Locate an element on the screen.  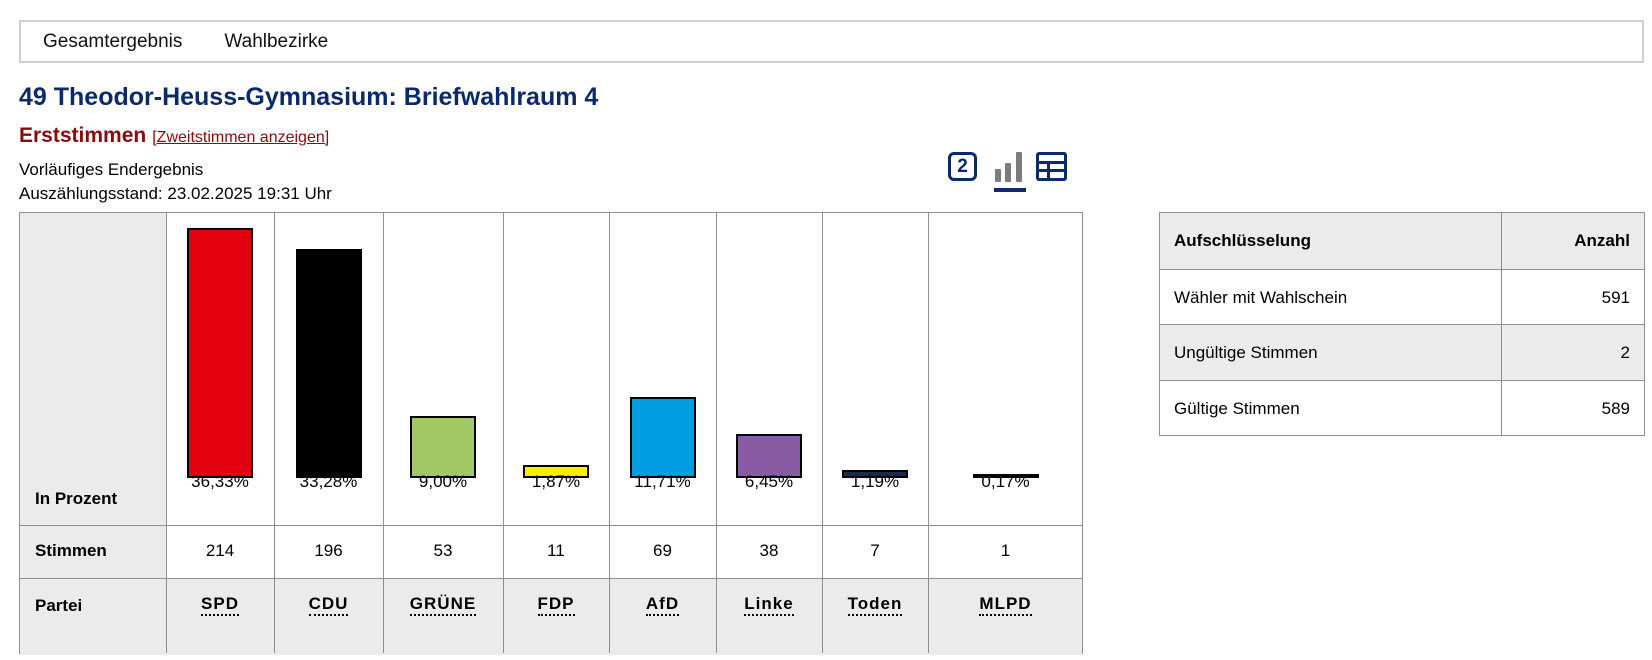
bar-chart-icon is located at coordinates (1010, 171).